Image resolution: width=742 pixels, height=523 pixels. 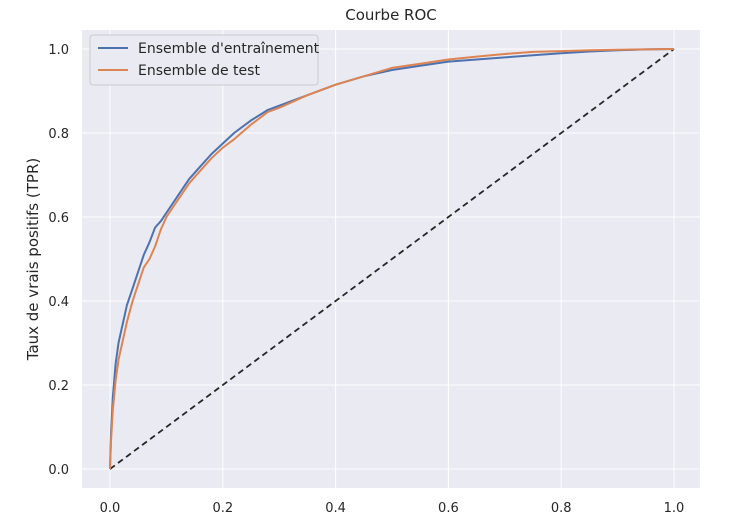 What do you see at coordinates (110, 508) in the screenshot?
I see `x-tick-label: 0.0` at bounding box center [110, 508].